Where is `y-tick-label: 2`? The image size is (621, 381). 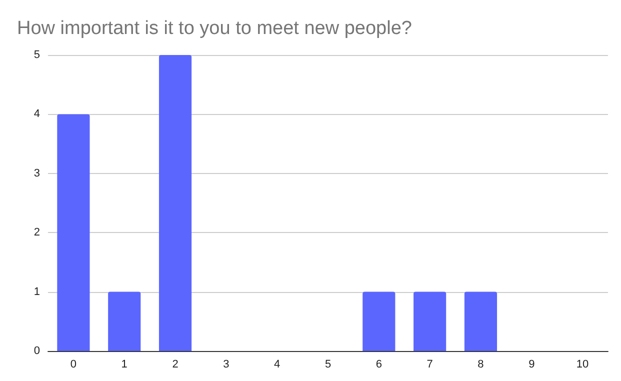 y-tick-label: 2 is located at coordinates (37, 232).